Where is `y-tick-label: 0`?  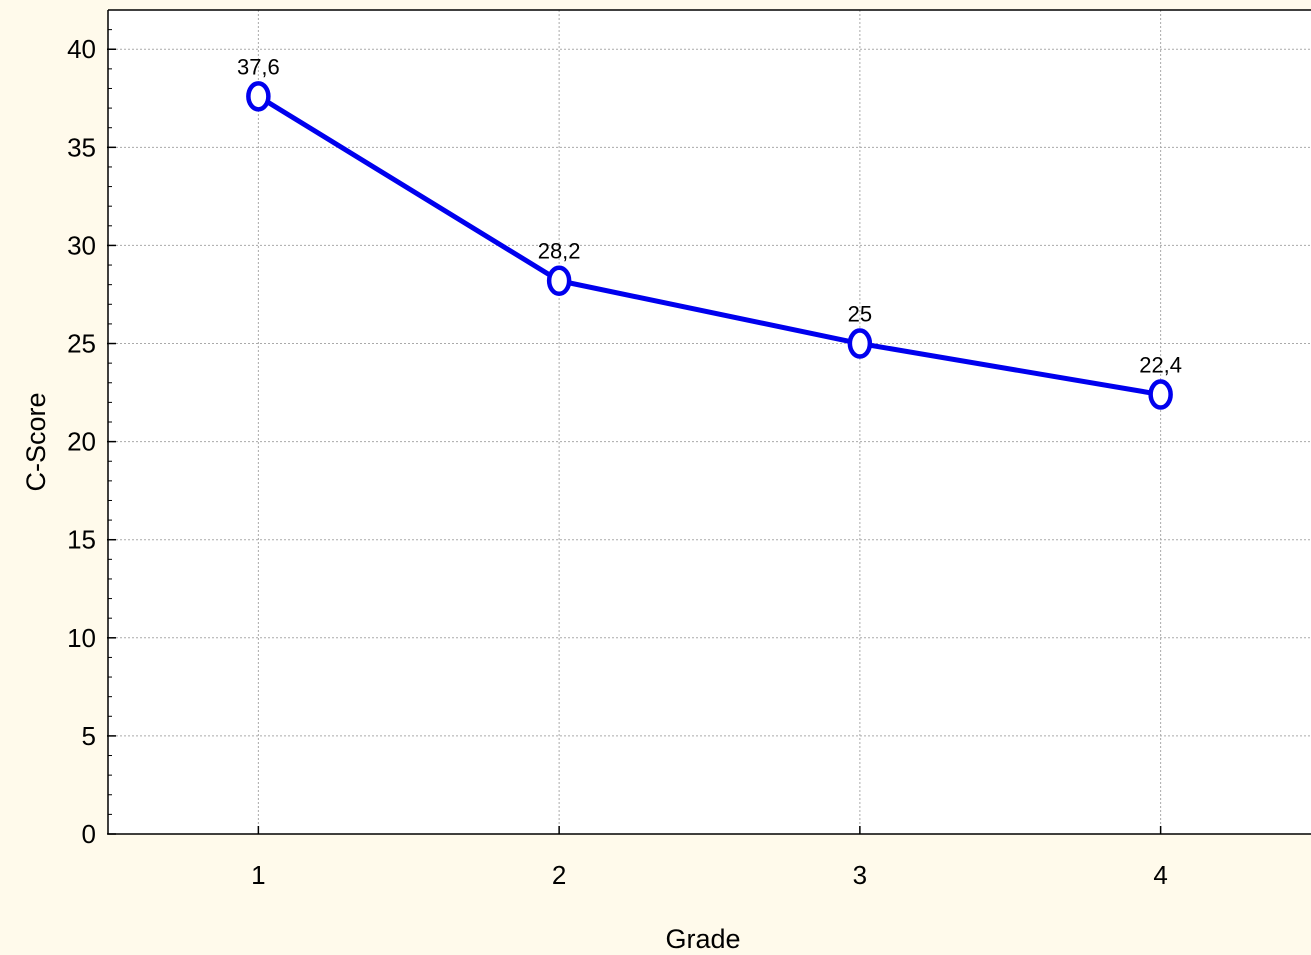
y-tick-label: 0 is located at coordinates (89, 834).